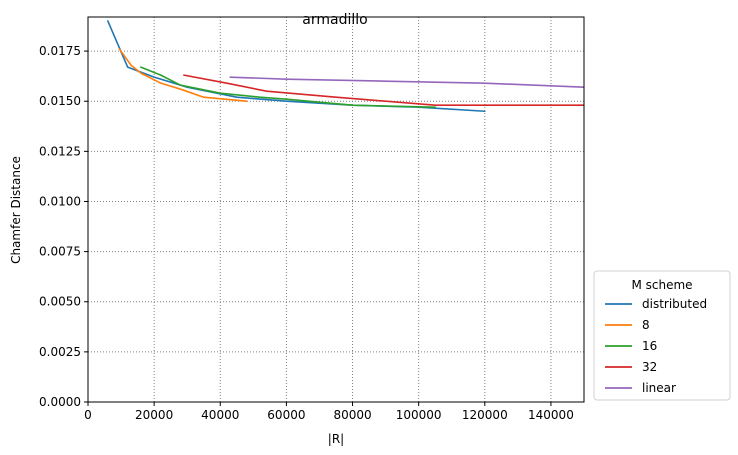 This screenshot has width=738, height=455. I want to click on legend-label-8: 8, so click(646, 325).